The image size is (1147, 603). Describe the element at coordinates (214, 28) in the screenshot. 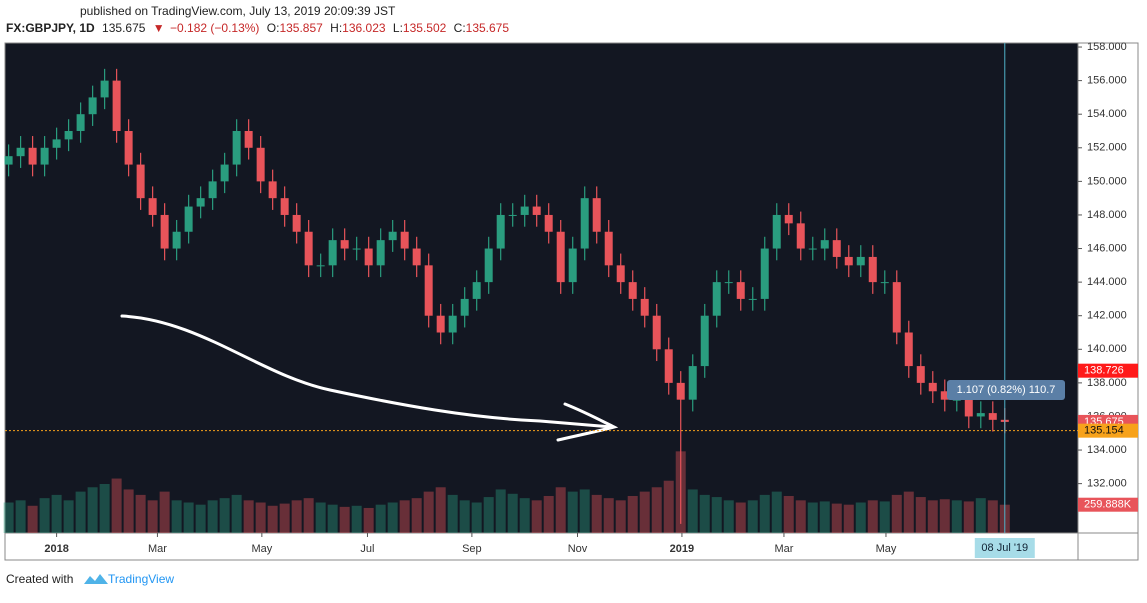

I see `change: −0.182 (−0.13%)` at that location.